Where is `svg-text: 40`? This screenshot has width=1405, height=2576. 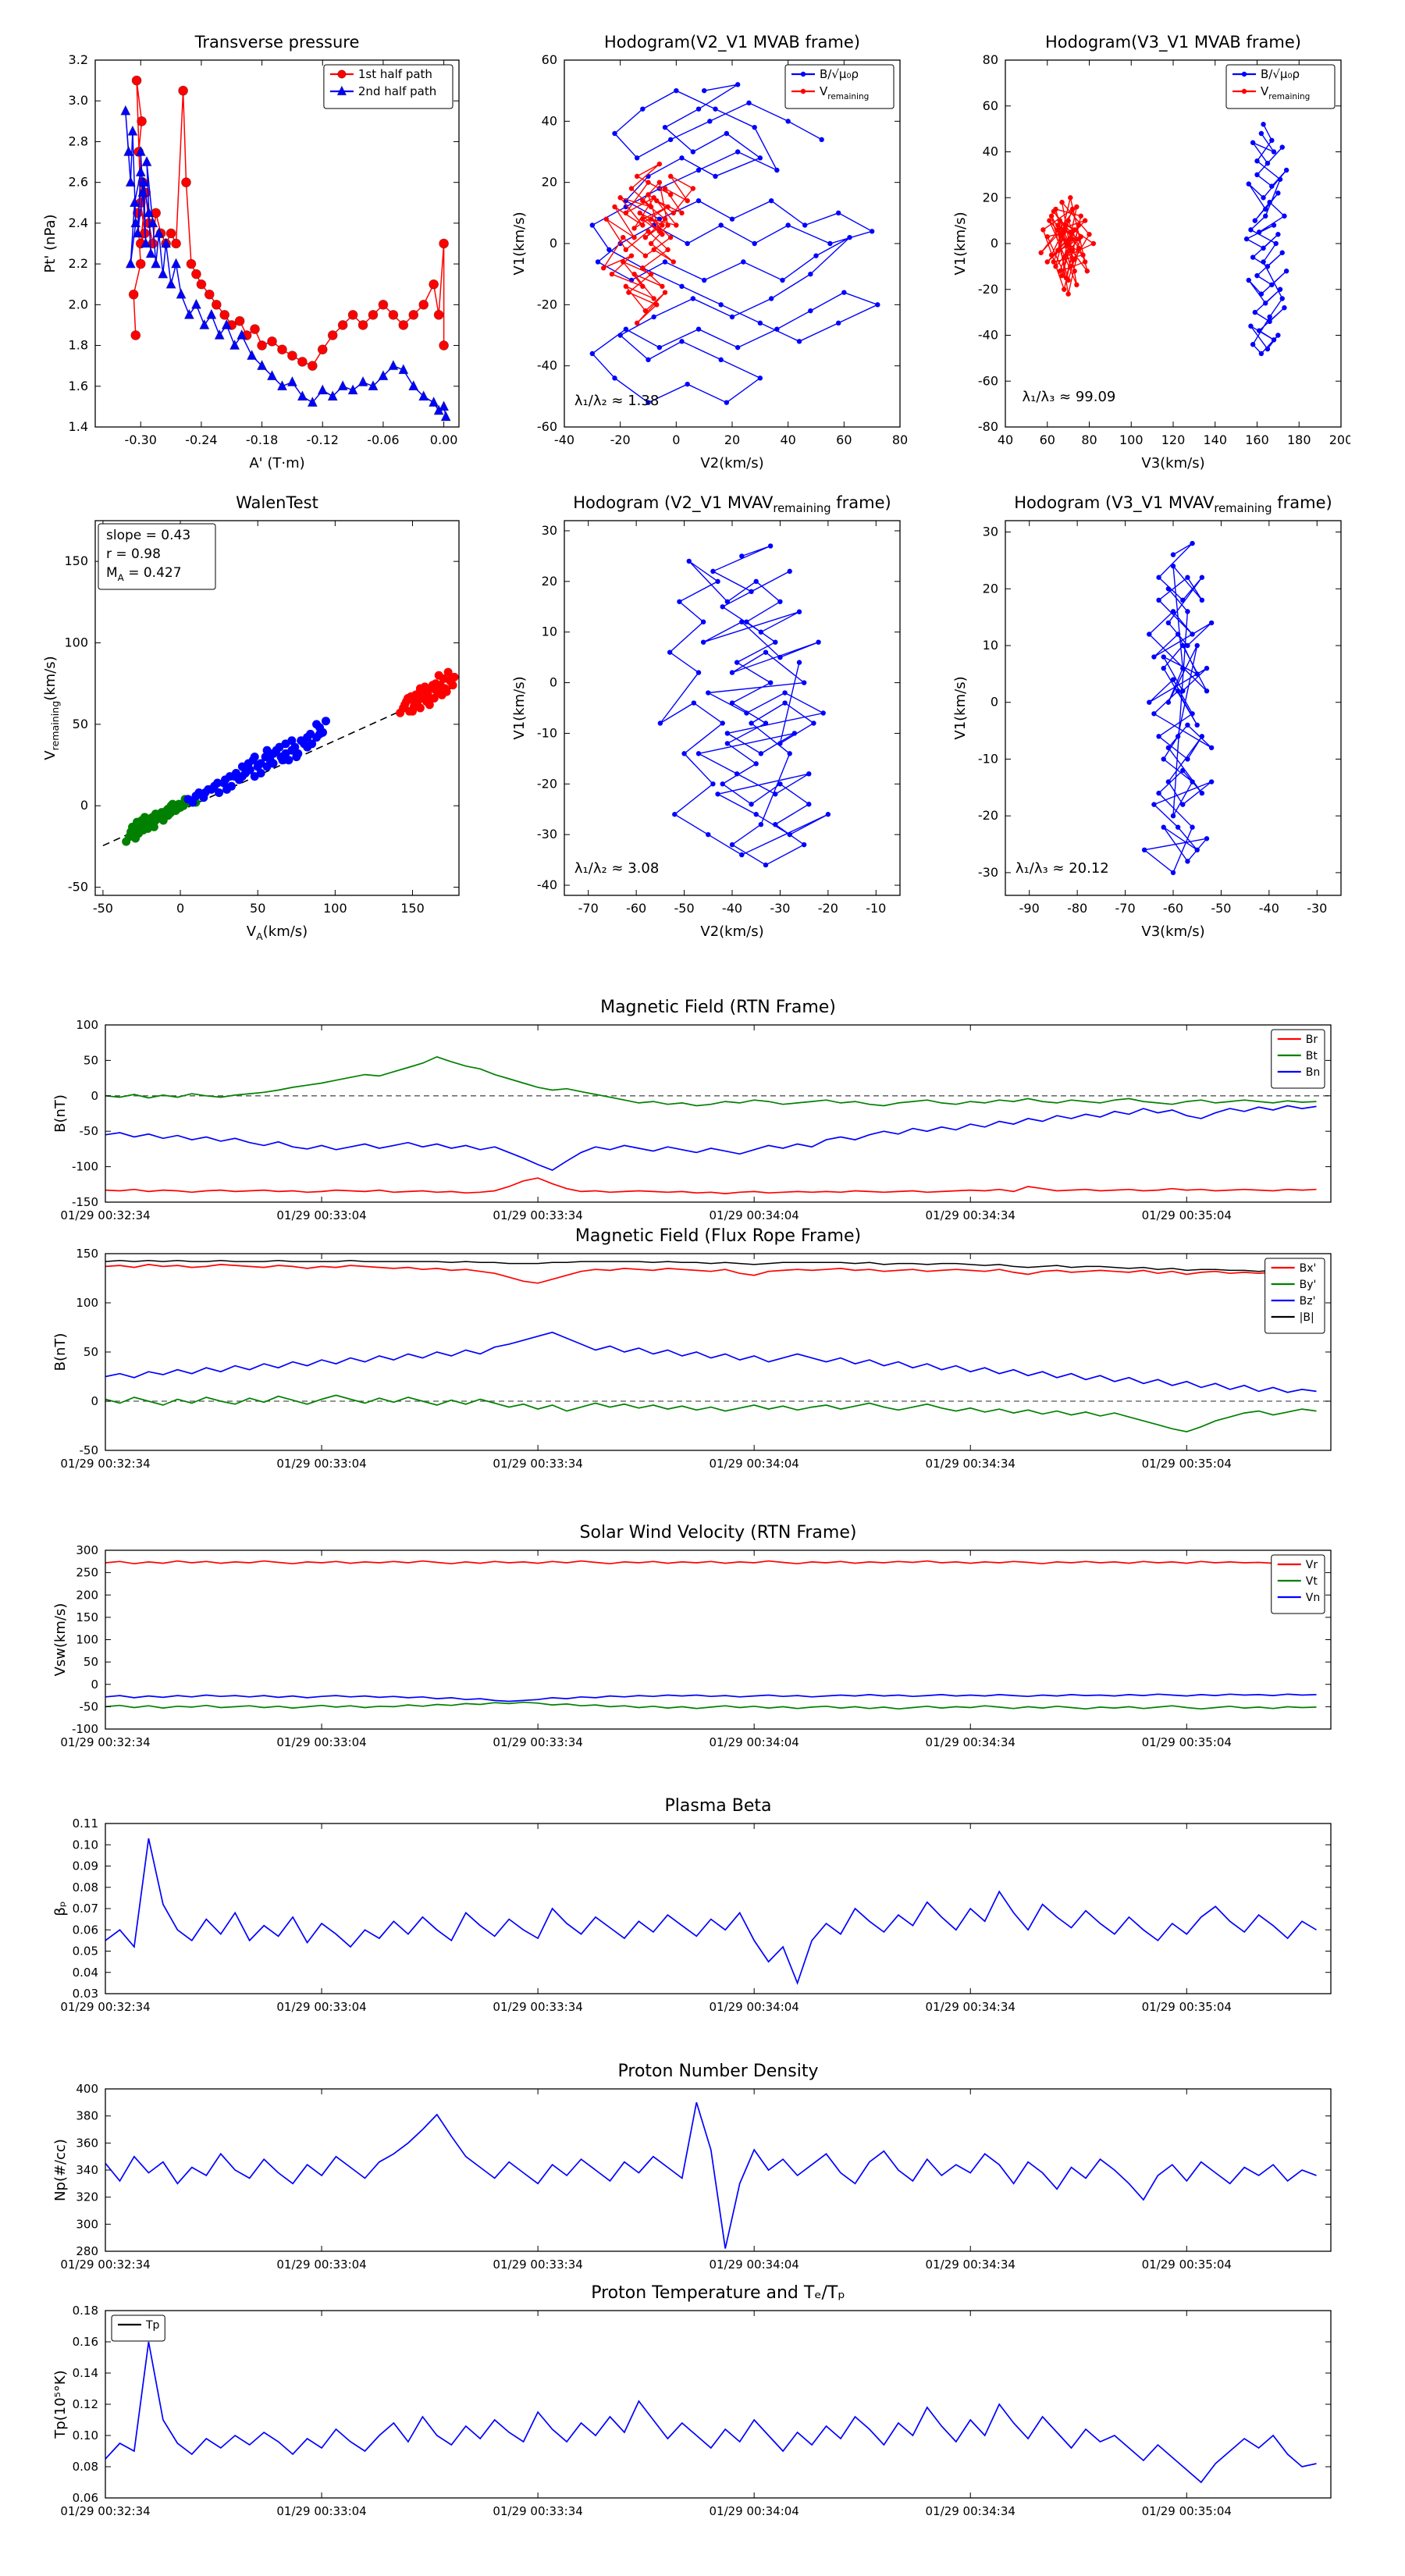
svg-text: 40 is located at coordinates (549, 120).